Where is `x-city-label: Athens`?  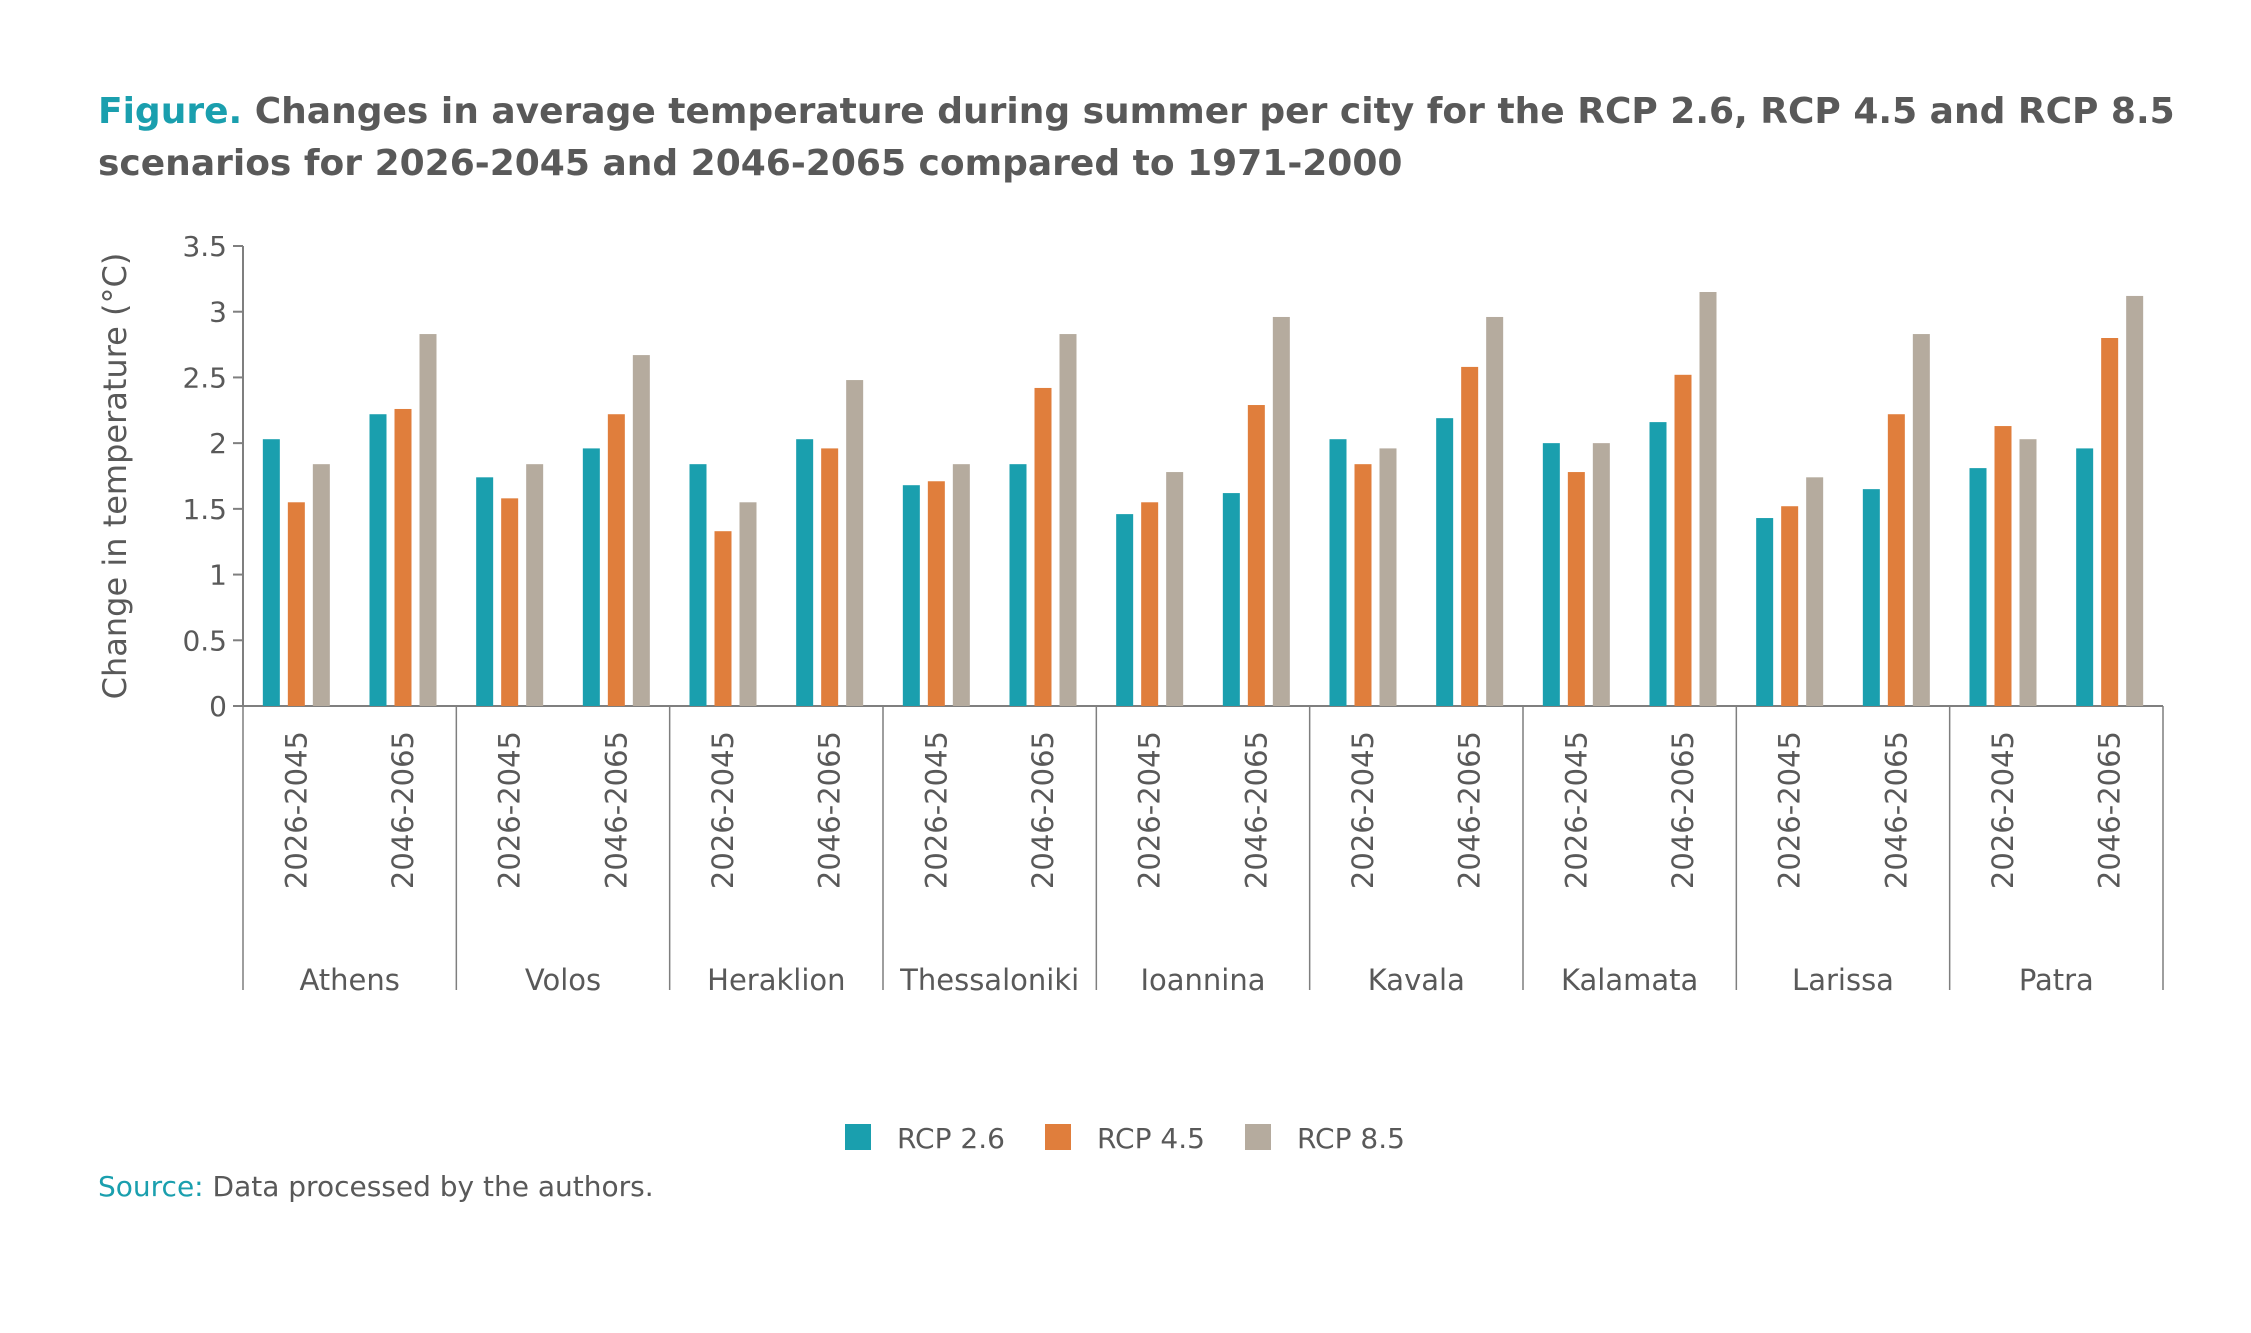
x-city-label: Athens is located at coordinates (349, 980).